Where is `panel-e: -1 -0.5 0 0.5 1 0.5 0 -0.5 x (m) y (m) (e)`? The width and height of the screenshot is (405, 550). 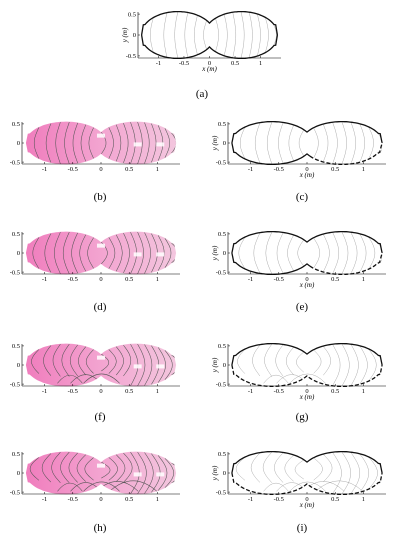 panel-e: -1 -0.5 0 0.5 1 0.5 0 -0.5 x (m) y (m) (e) is located at coordinates (298, 271).